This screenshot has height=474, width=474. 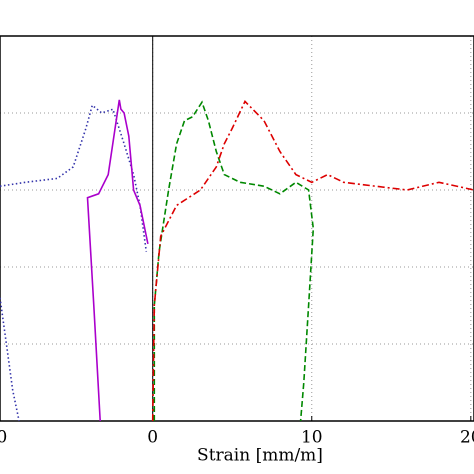 What do you see at coordinates (312, 438) in the screenshot?
I see `x-tick-label: 10` at bounding box center [312, 438].